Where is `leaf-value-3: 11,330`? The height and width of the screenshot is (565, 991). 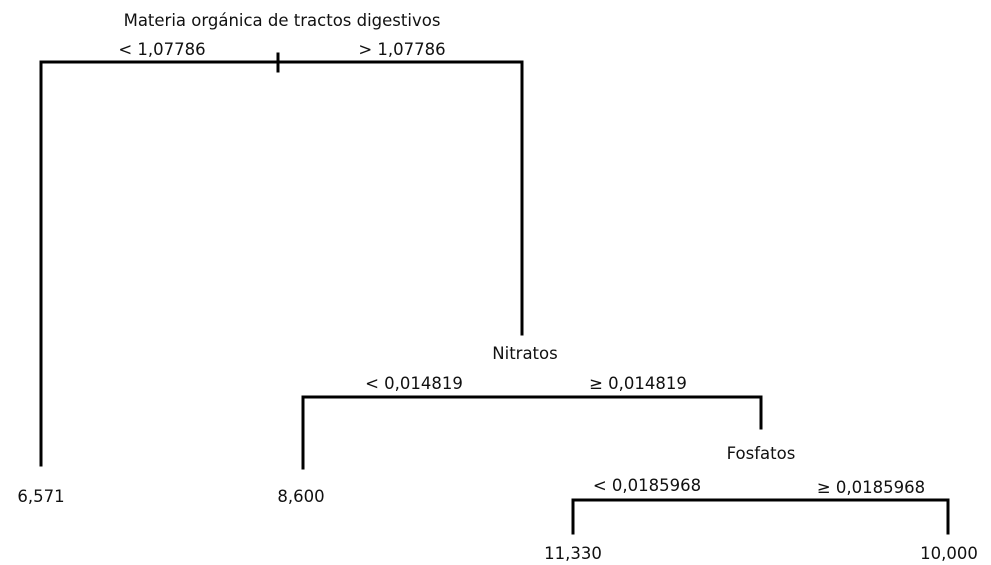 leaf-value-3: 11,330 is located at coordinates (573, 553).